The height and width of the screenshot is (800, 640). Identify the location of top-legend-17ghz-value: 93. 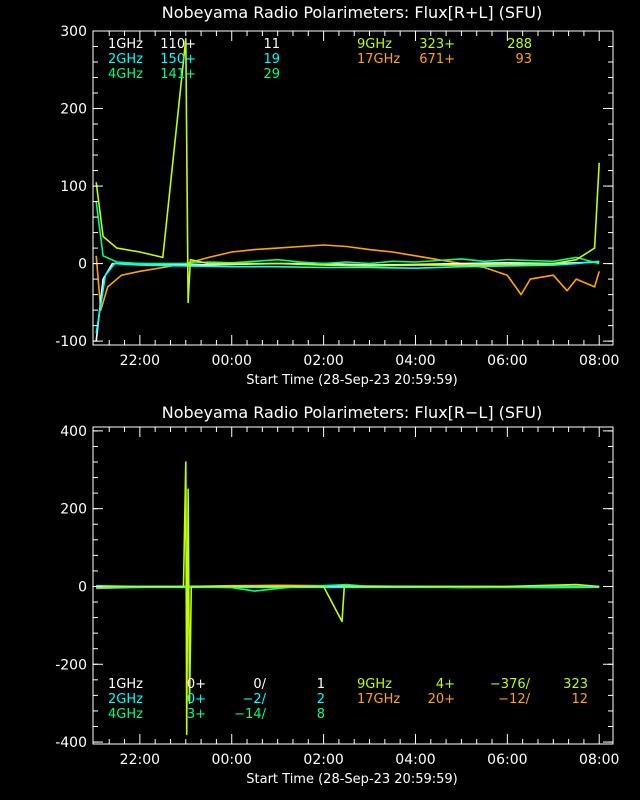
(523, 59).